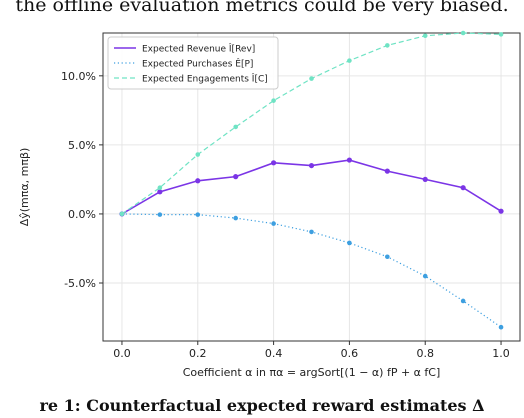 The image size is (524, 418). What do you see at coordinates (198, 49) in the screenshot?
I see `legend-label: Expected Revenue Î[Rev]` at bounding box center [198, 49].